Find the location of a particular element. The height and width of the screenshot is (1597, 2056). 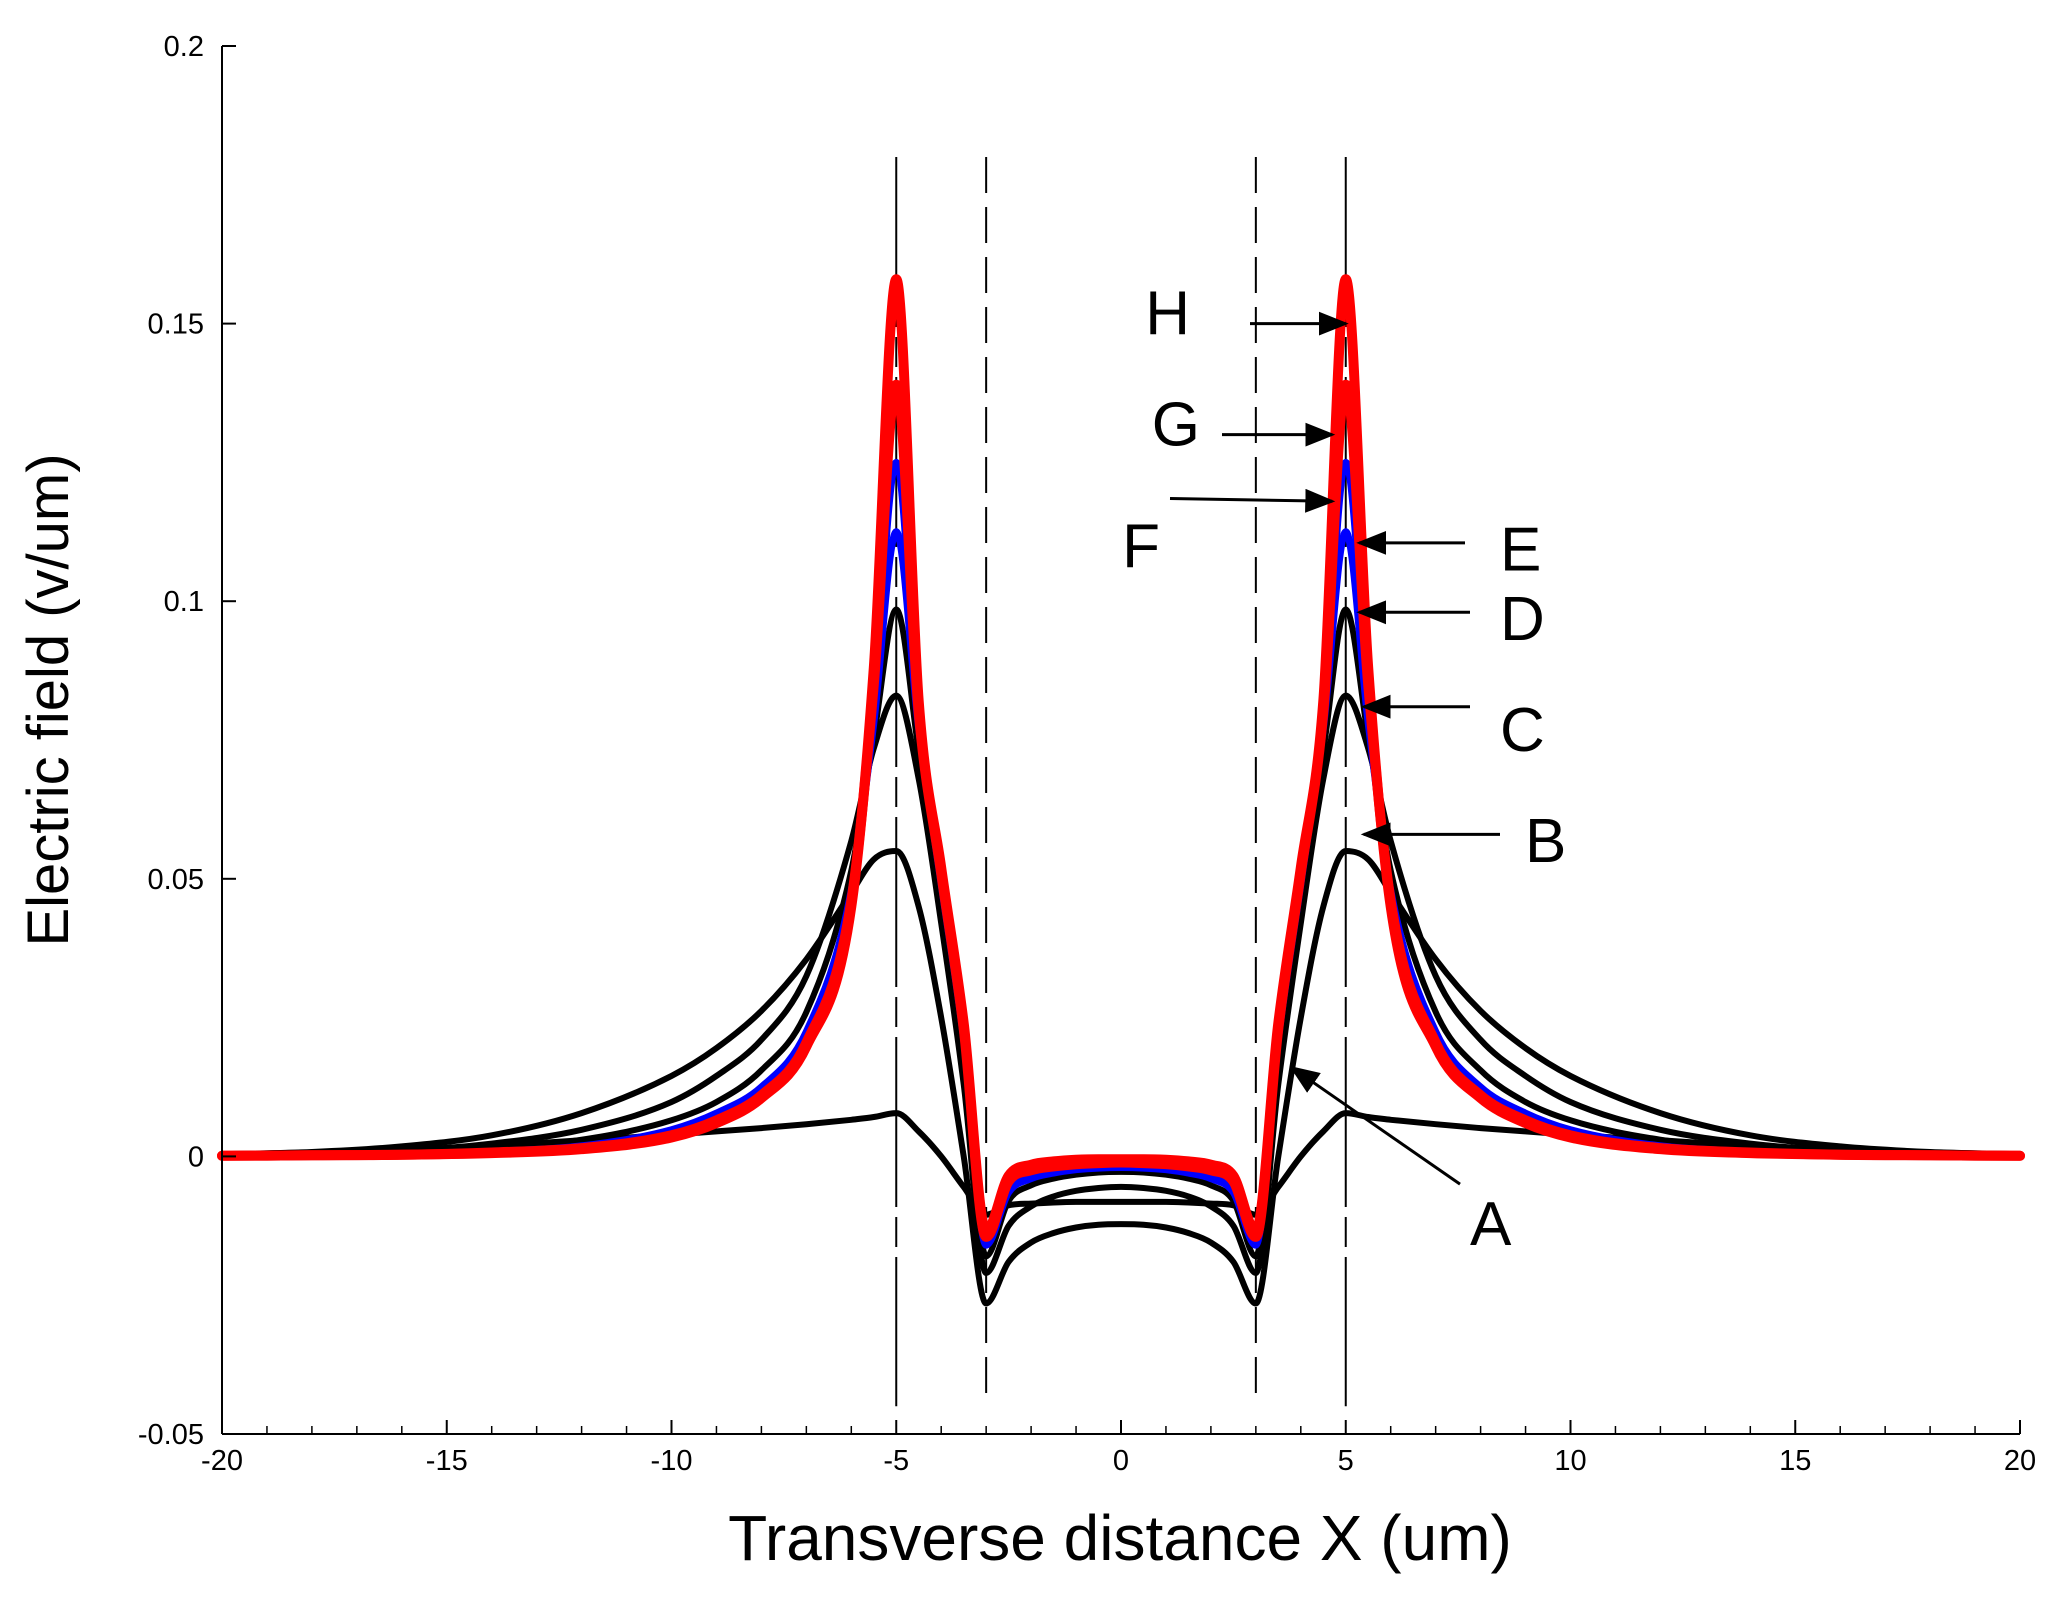

annotation-label-g: G is located at coordinates (1176, 425).